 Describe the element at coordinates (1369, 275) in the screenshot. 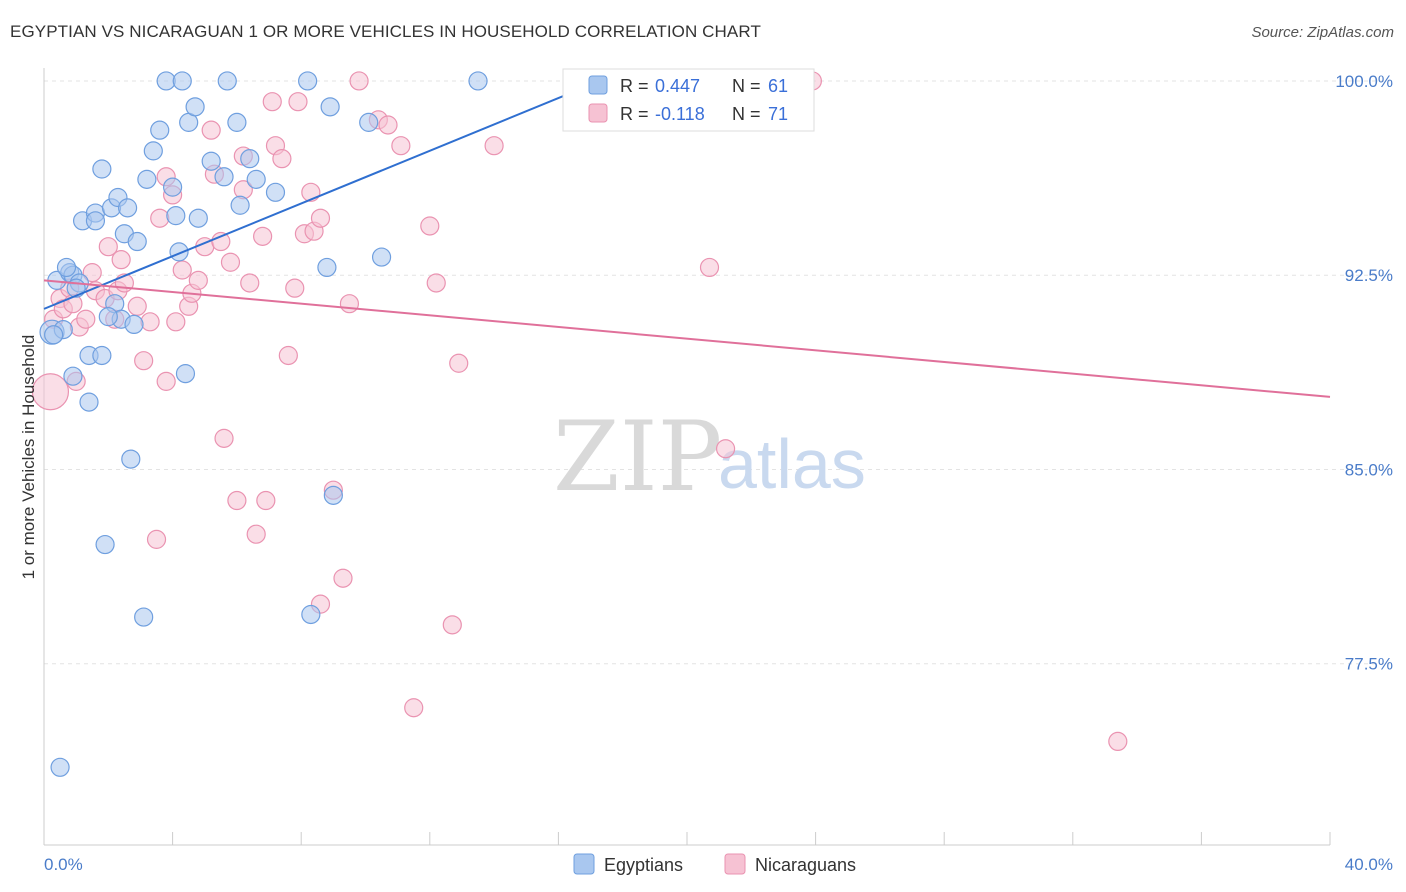

I see `y-tick-label: 92.5%` at that location.